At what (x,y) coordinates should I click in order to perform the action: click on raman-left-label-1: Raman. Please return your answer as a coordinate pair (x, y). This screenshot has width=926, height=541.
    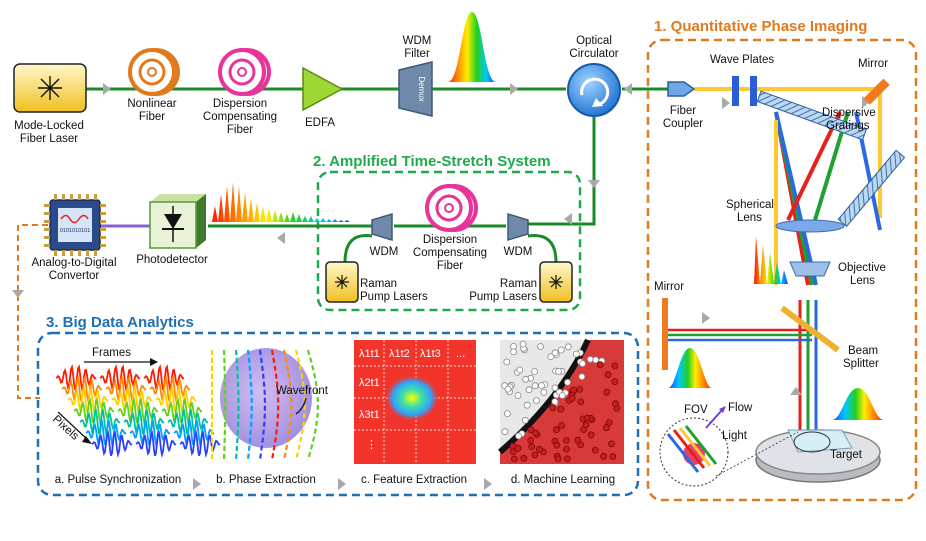
    Looking at the image, I should click on (378, 284).